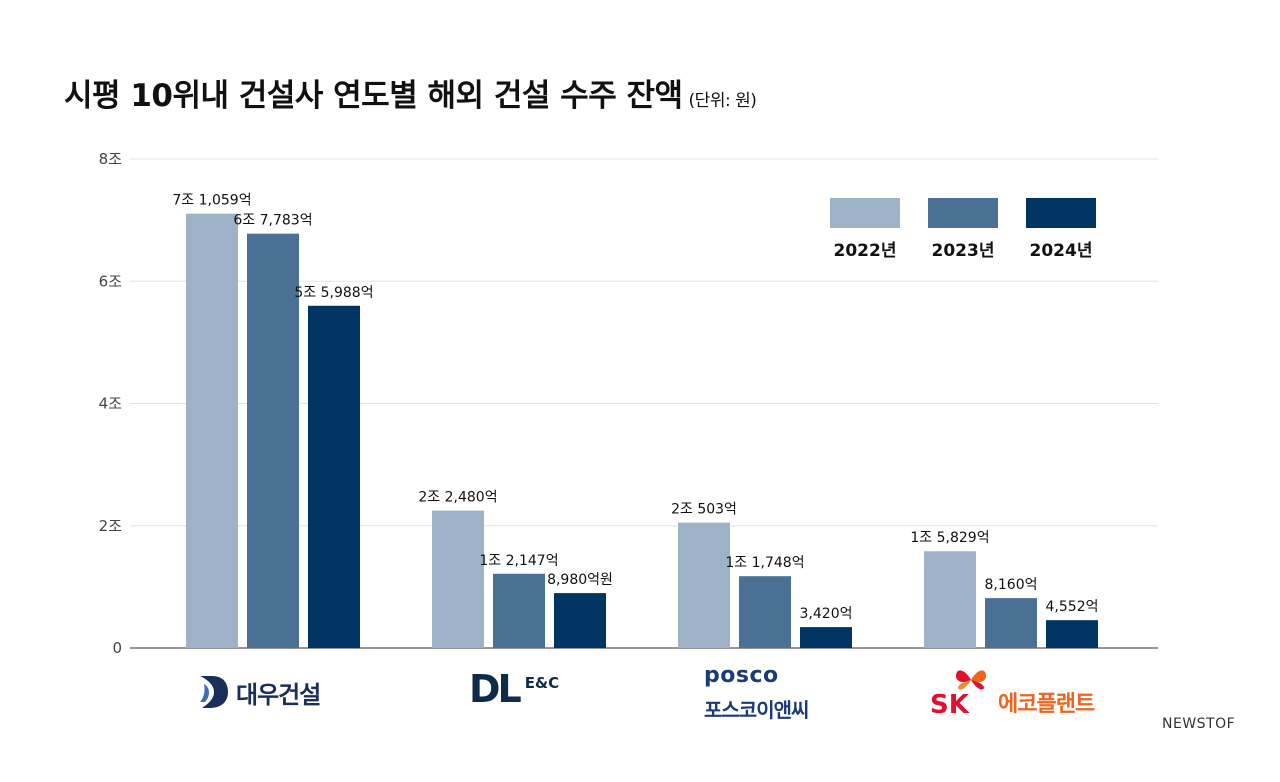 The height and width of the screenshot is (782, 1280). Describe the element at coordinates (704, 510) in the screenshot. I see `data-label: 2조 503억` at that location.